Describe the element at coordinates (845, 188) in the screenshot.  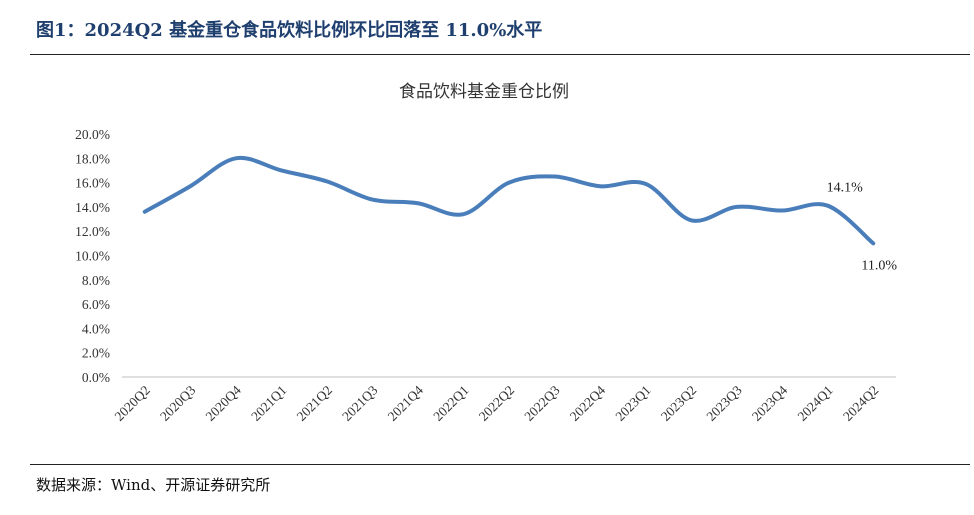
I see `data-label: 14.1%` at that location.